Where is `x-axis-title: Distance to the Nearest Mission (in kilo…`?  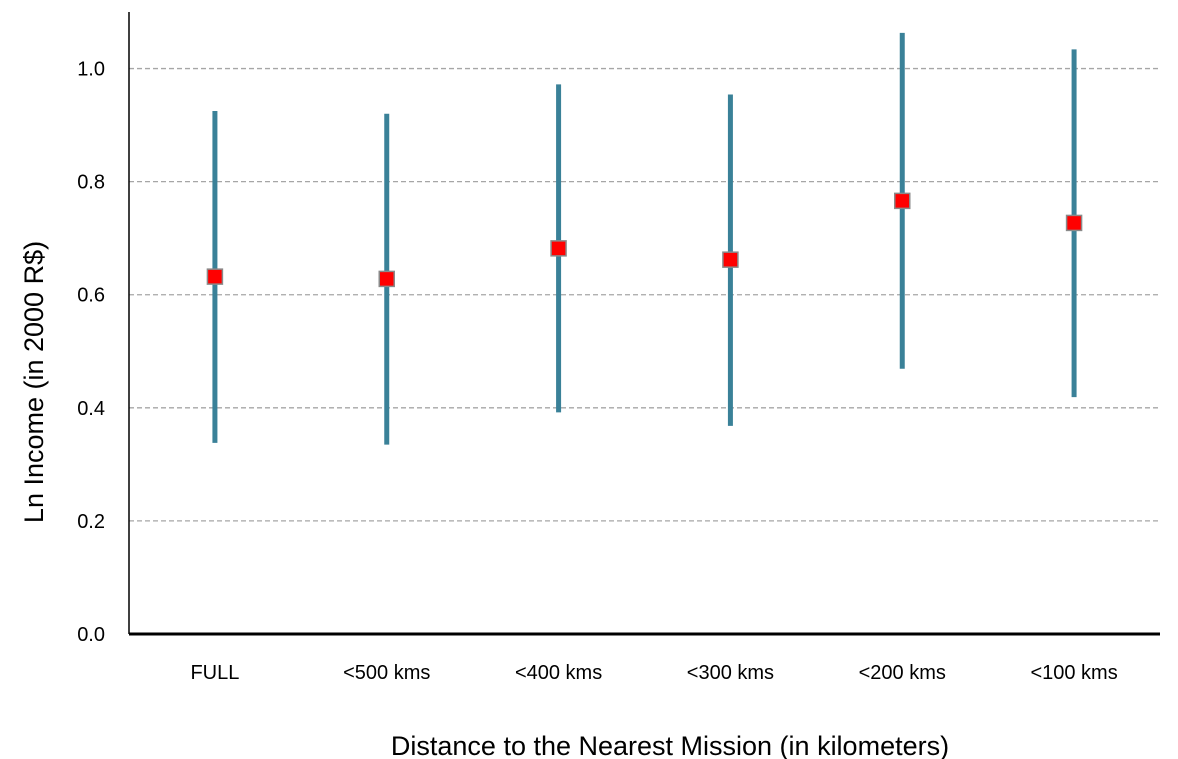
x-axis-title: Distance to the Nearest Mission (in kilo… is located at coordinates (670, 745).